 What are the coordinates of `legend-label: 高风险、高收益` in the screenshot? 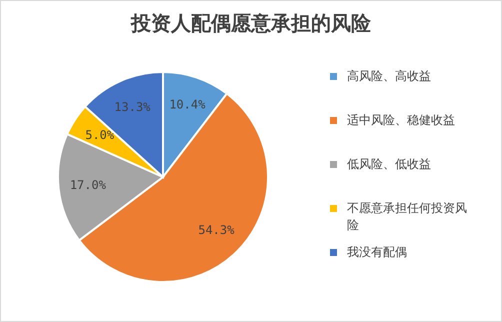 It's located at (389, 76).